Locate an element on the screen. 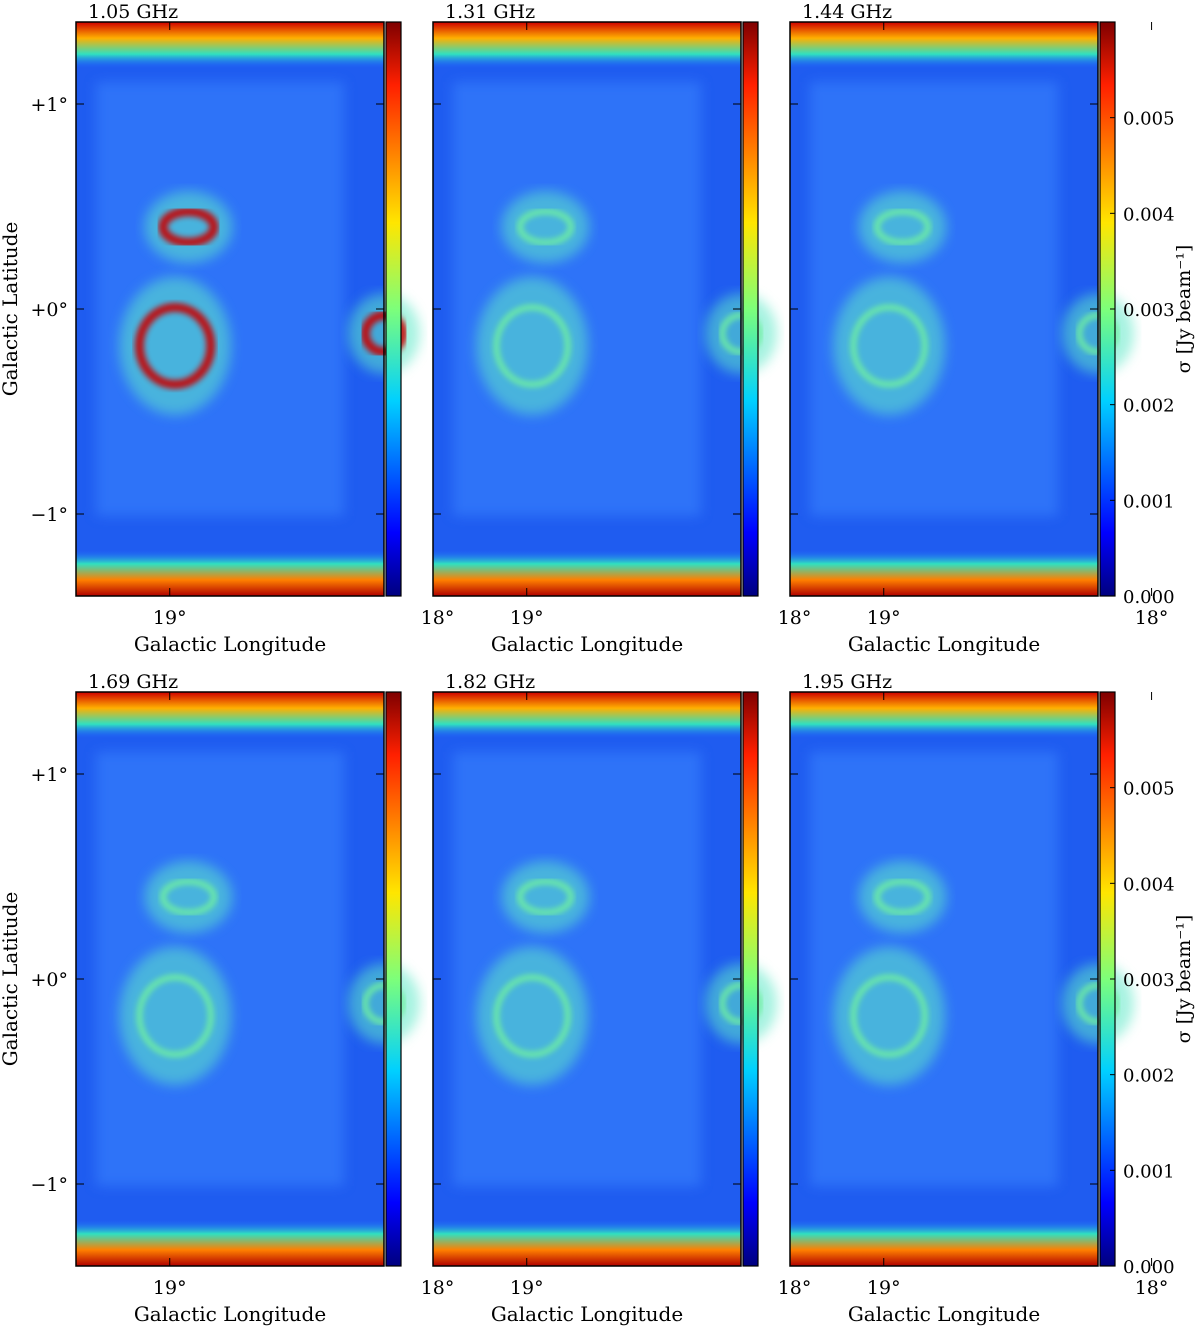 The width and height of the screenshot is (1200, 1326). panel-title: 1.31 GHz is located at coordinates (490, 12).